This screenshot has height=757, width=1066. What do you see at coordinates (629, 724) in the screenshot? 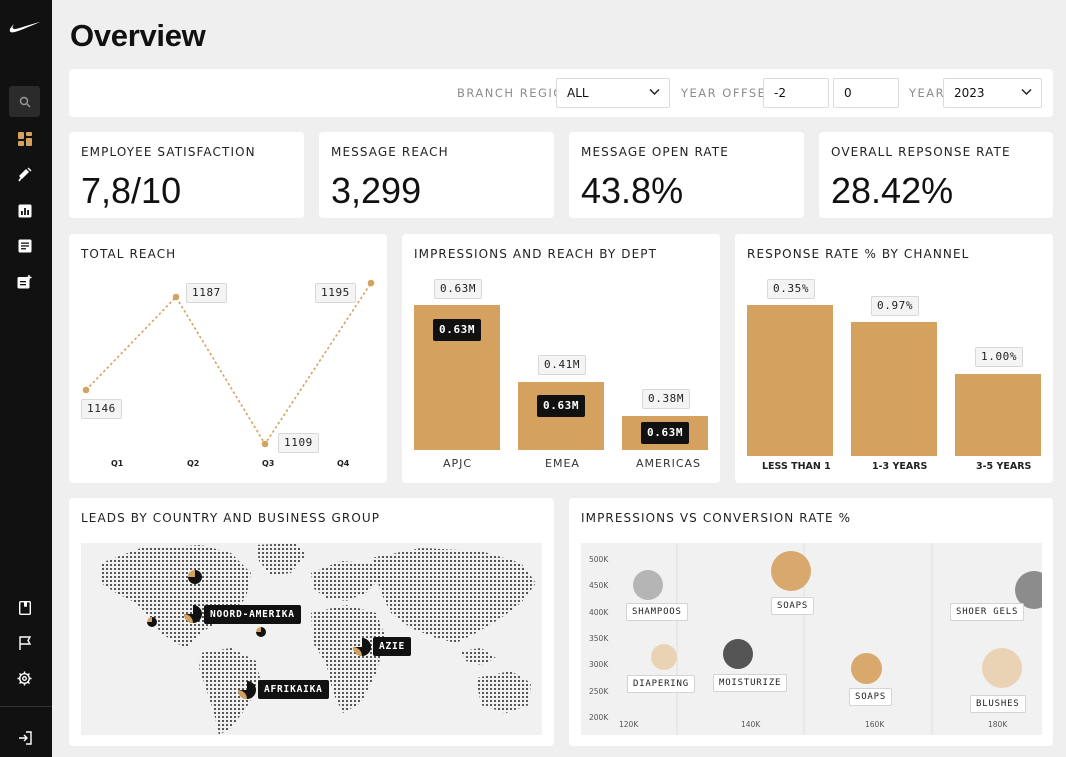
I see `x-tick-label: 120K` at bounding box center [629, 724].